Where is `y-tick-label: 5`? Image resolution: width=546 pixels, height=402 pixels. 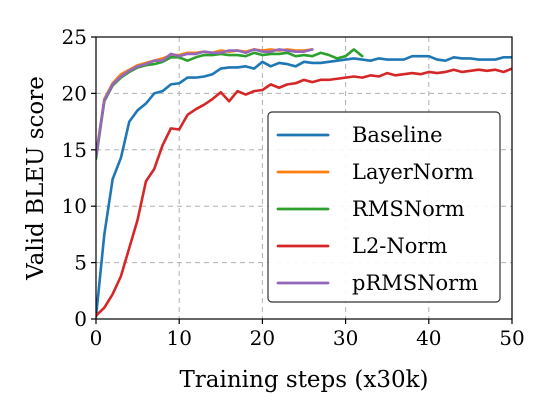 y-tick-label: 5 is located at coordinates (80, 263).